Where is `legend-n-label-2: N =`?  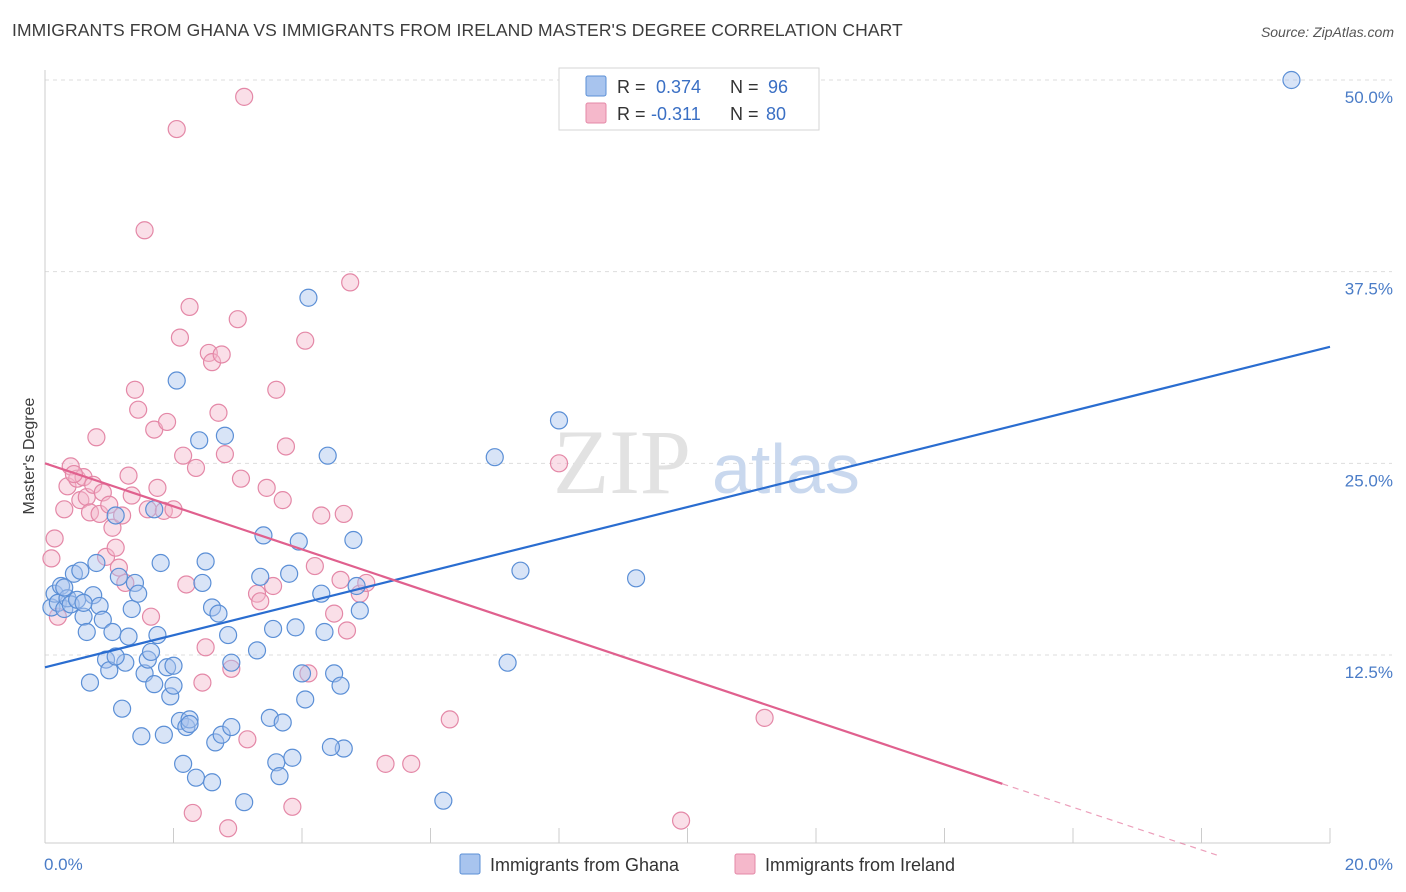 legend-n-label-2: N = is located at coordinates (744, 114).